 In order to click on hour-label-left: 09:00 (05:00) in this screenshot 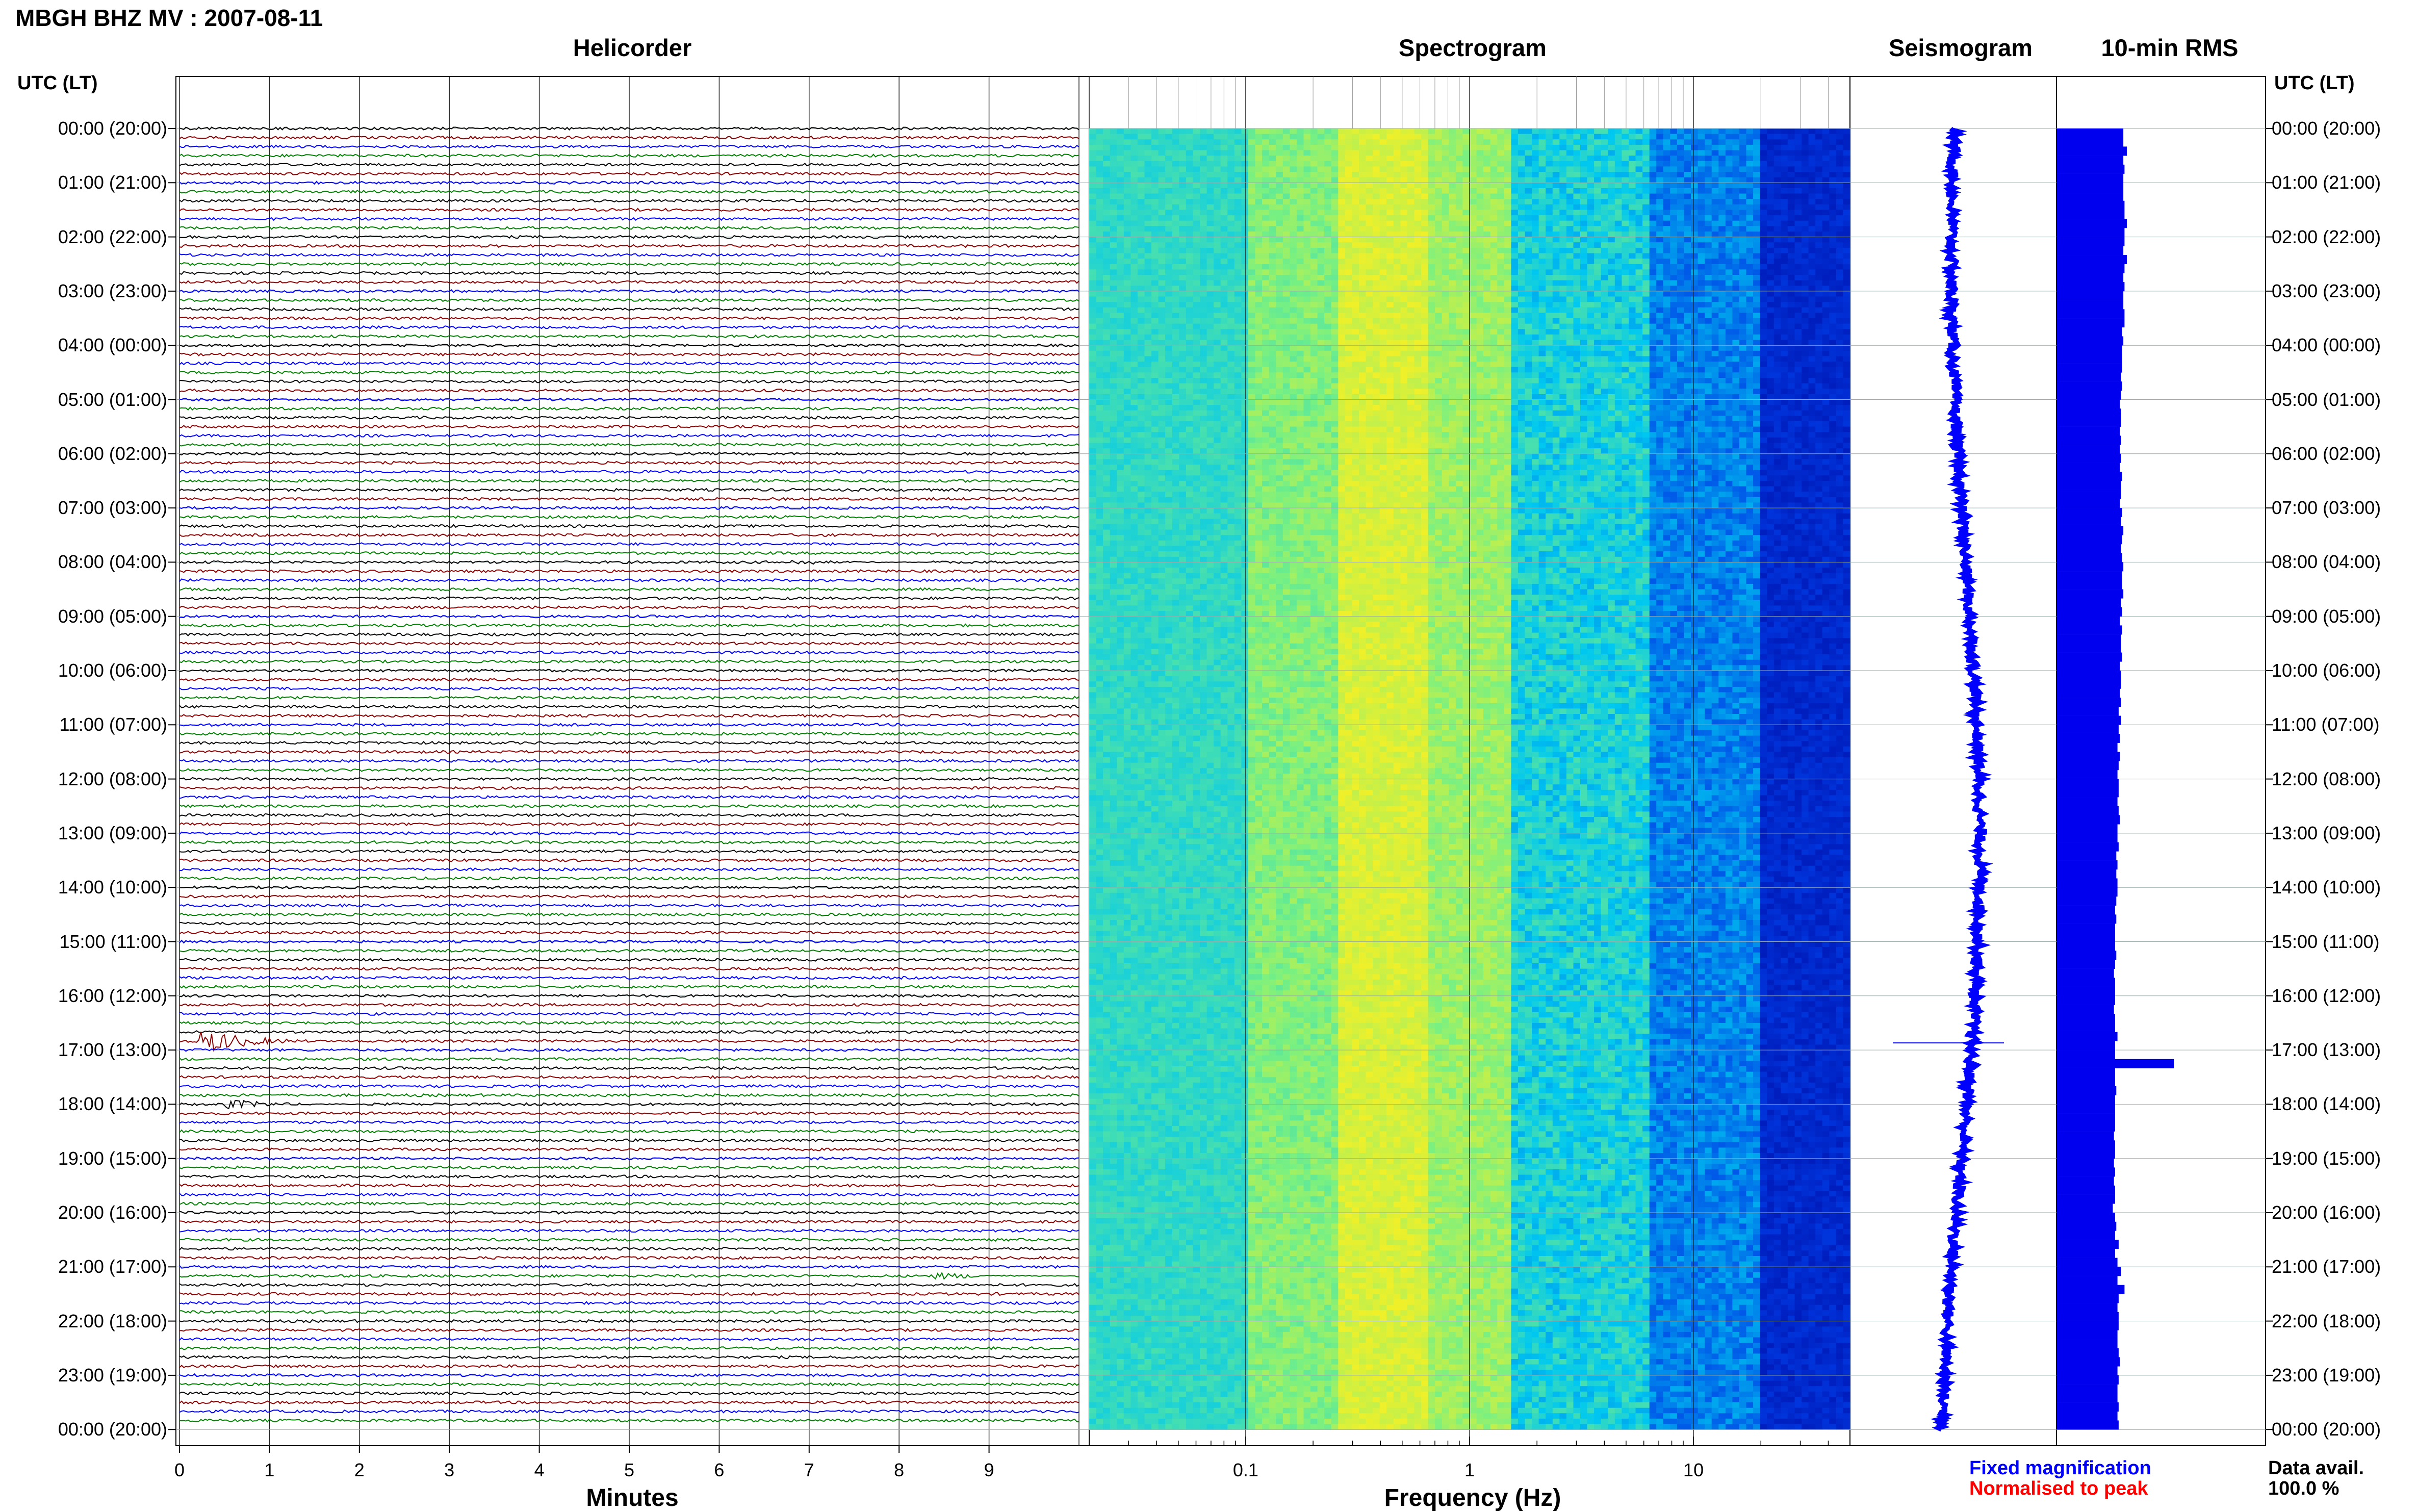, I will do `click(112, 617)`.